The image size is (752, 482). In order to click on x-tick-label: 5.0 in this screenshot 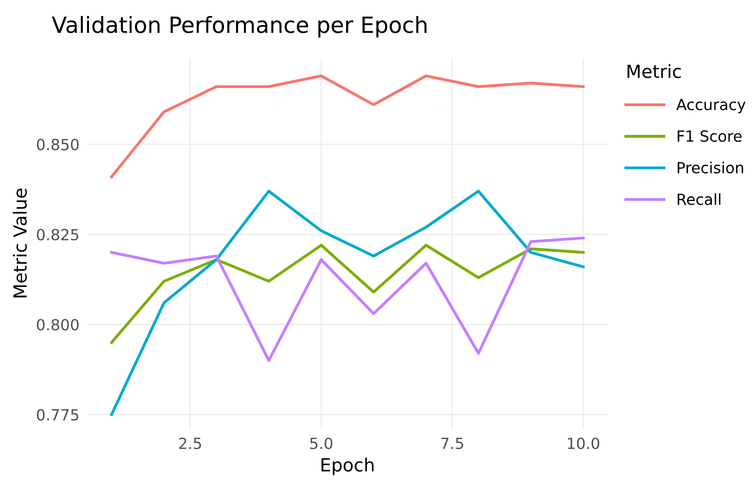, I will do `click(321, 444)`.